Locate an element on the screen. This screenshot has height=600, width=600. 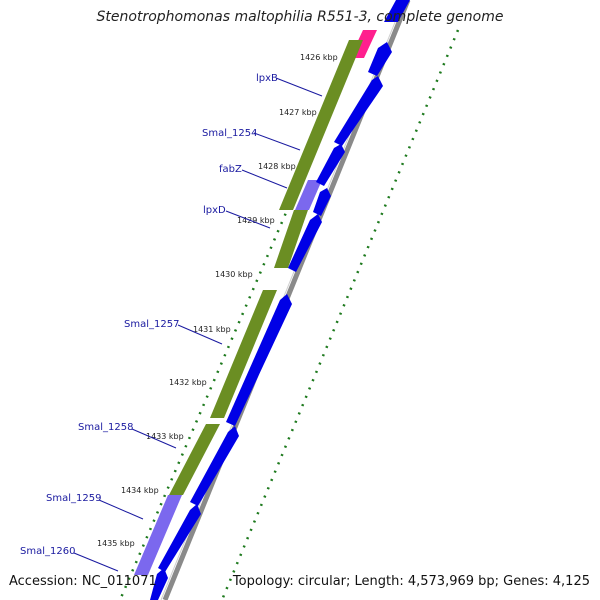
gene-label: lpxD is located at coordinates (214, 210).